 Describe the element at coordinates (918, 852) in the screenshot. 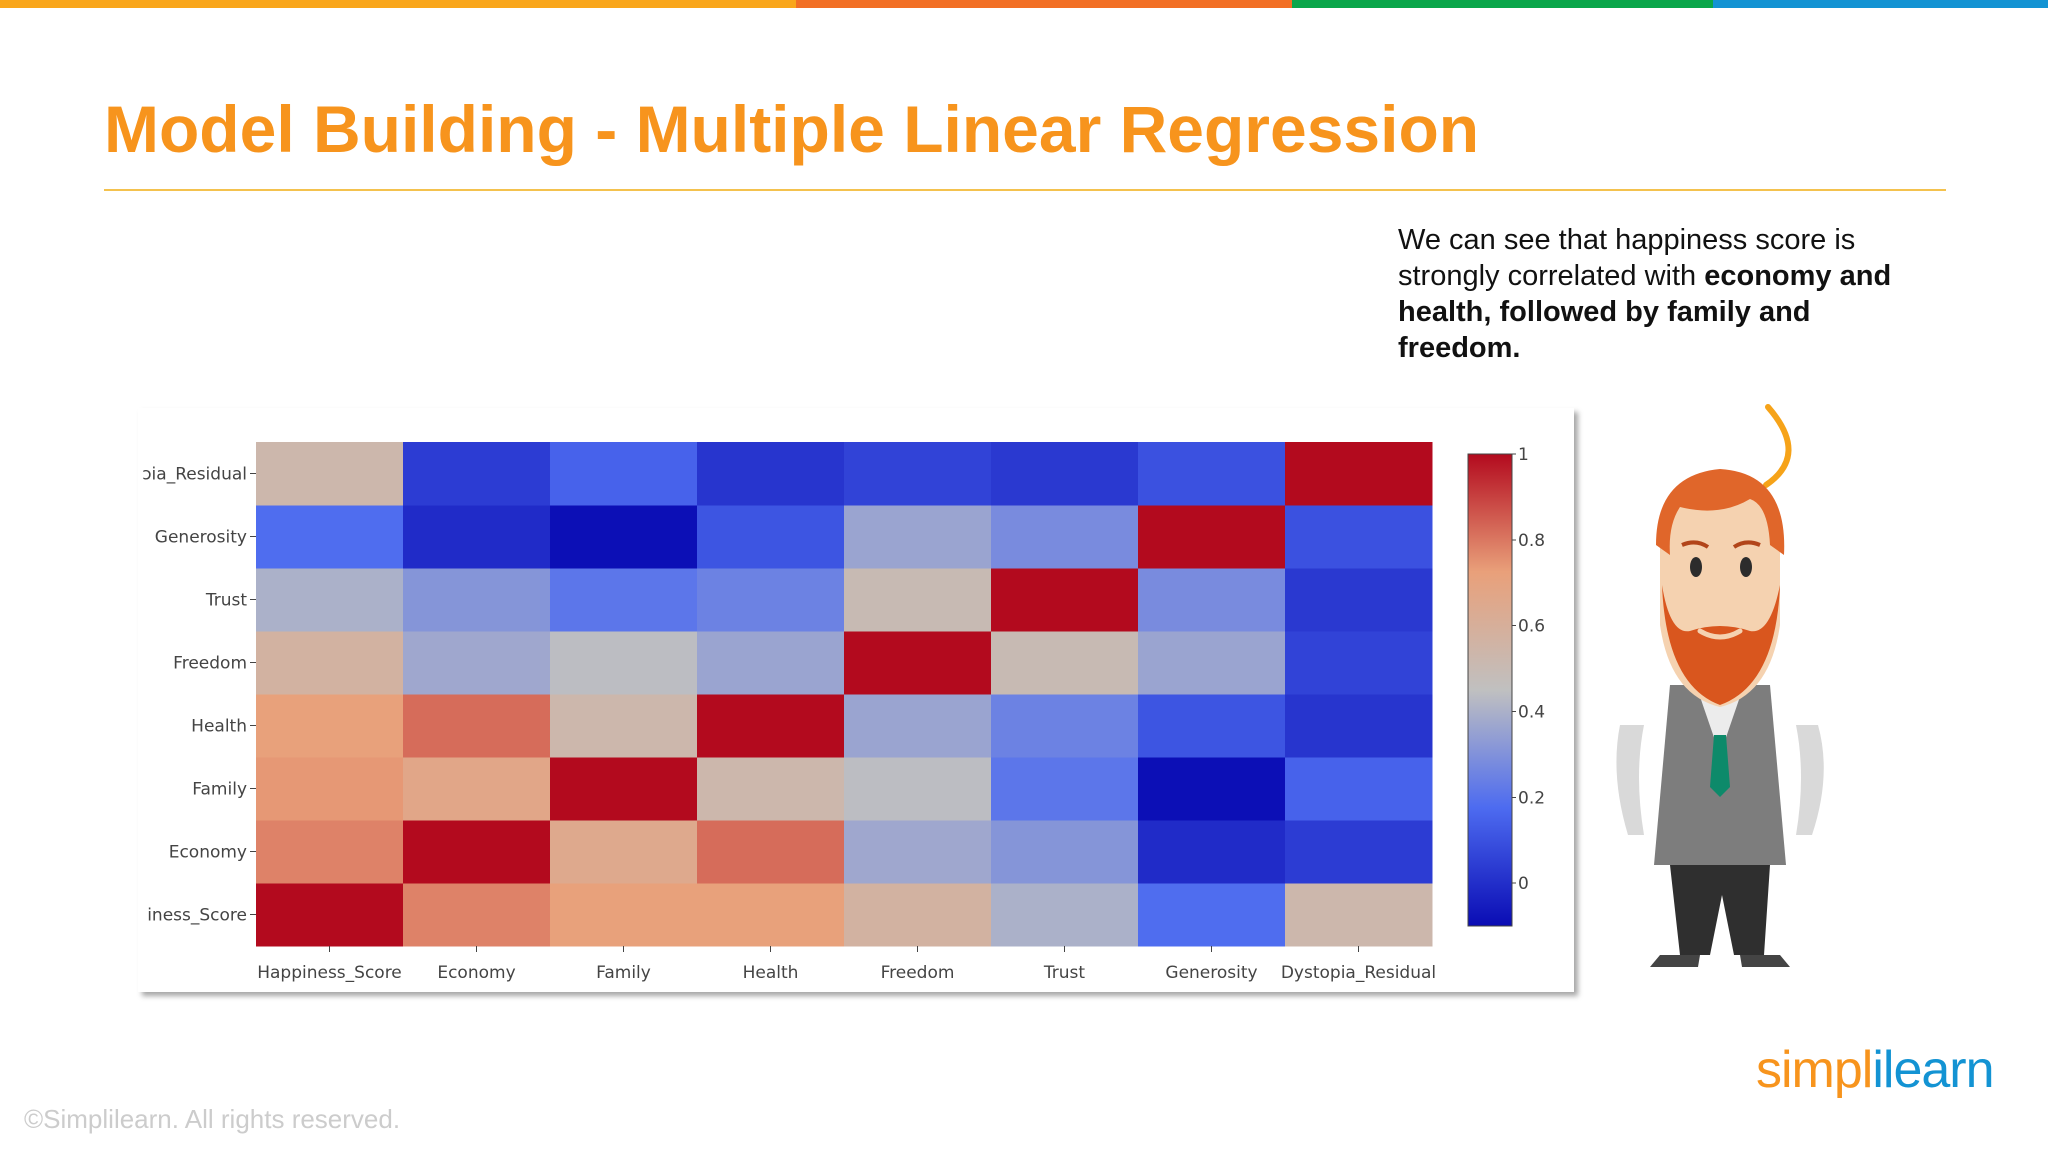

I see `heatmap-cell-economy-freedom` at that location.